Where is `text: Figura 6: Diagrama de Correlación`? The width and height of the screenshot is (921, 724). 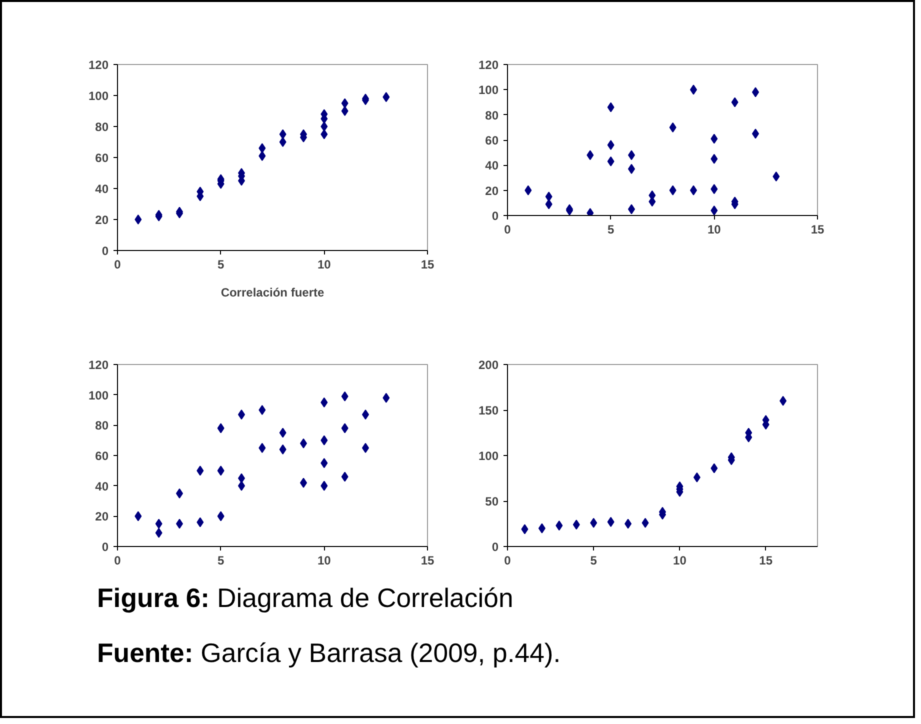
text: Figura 6: Diagrama de Correlación is located at coordinates (305, 598).